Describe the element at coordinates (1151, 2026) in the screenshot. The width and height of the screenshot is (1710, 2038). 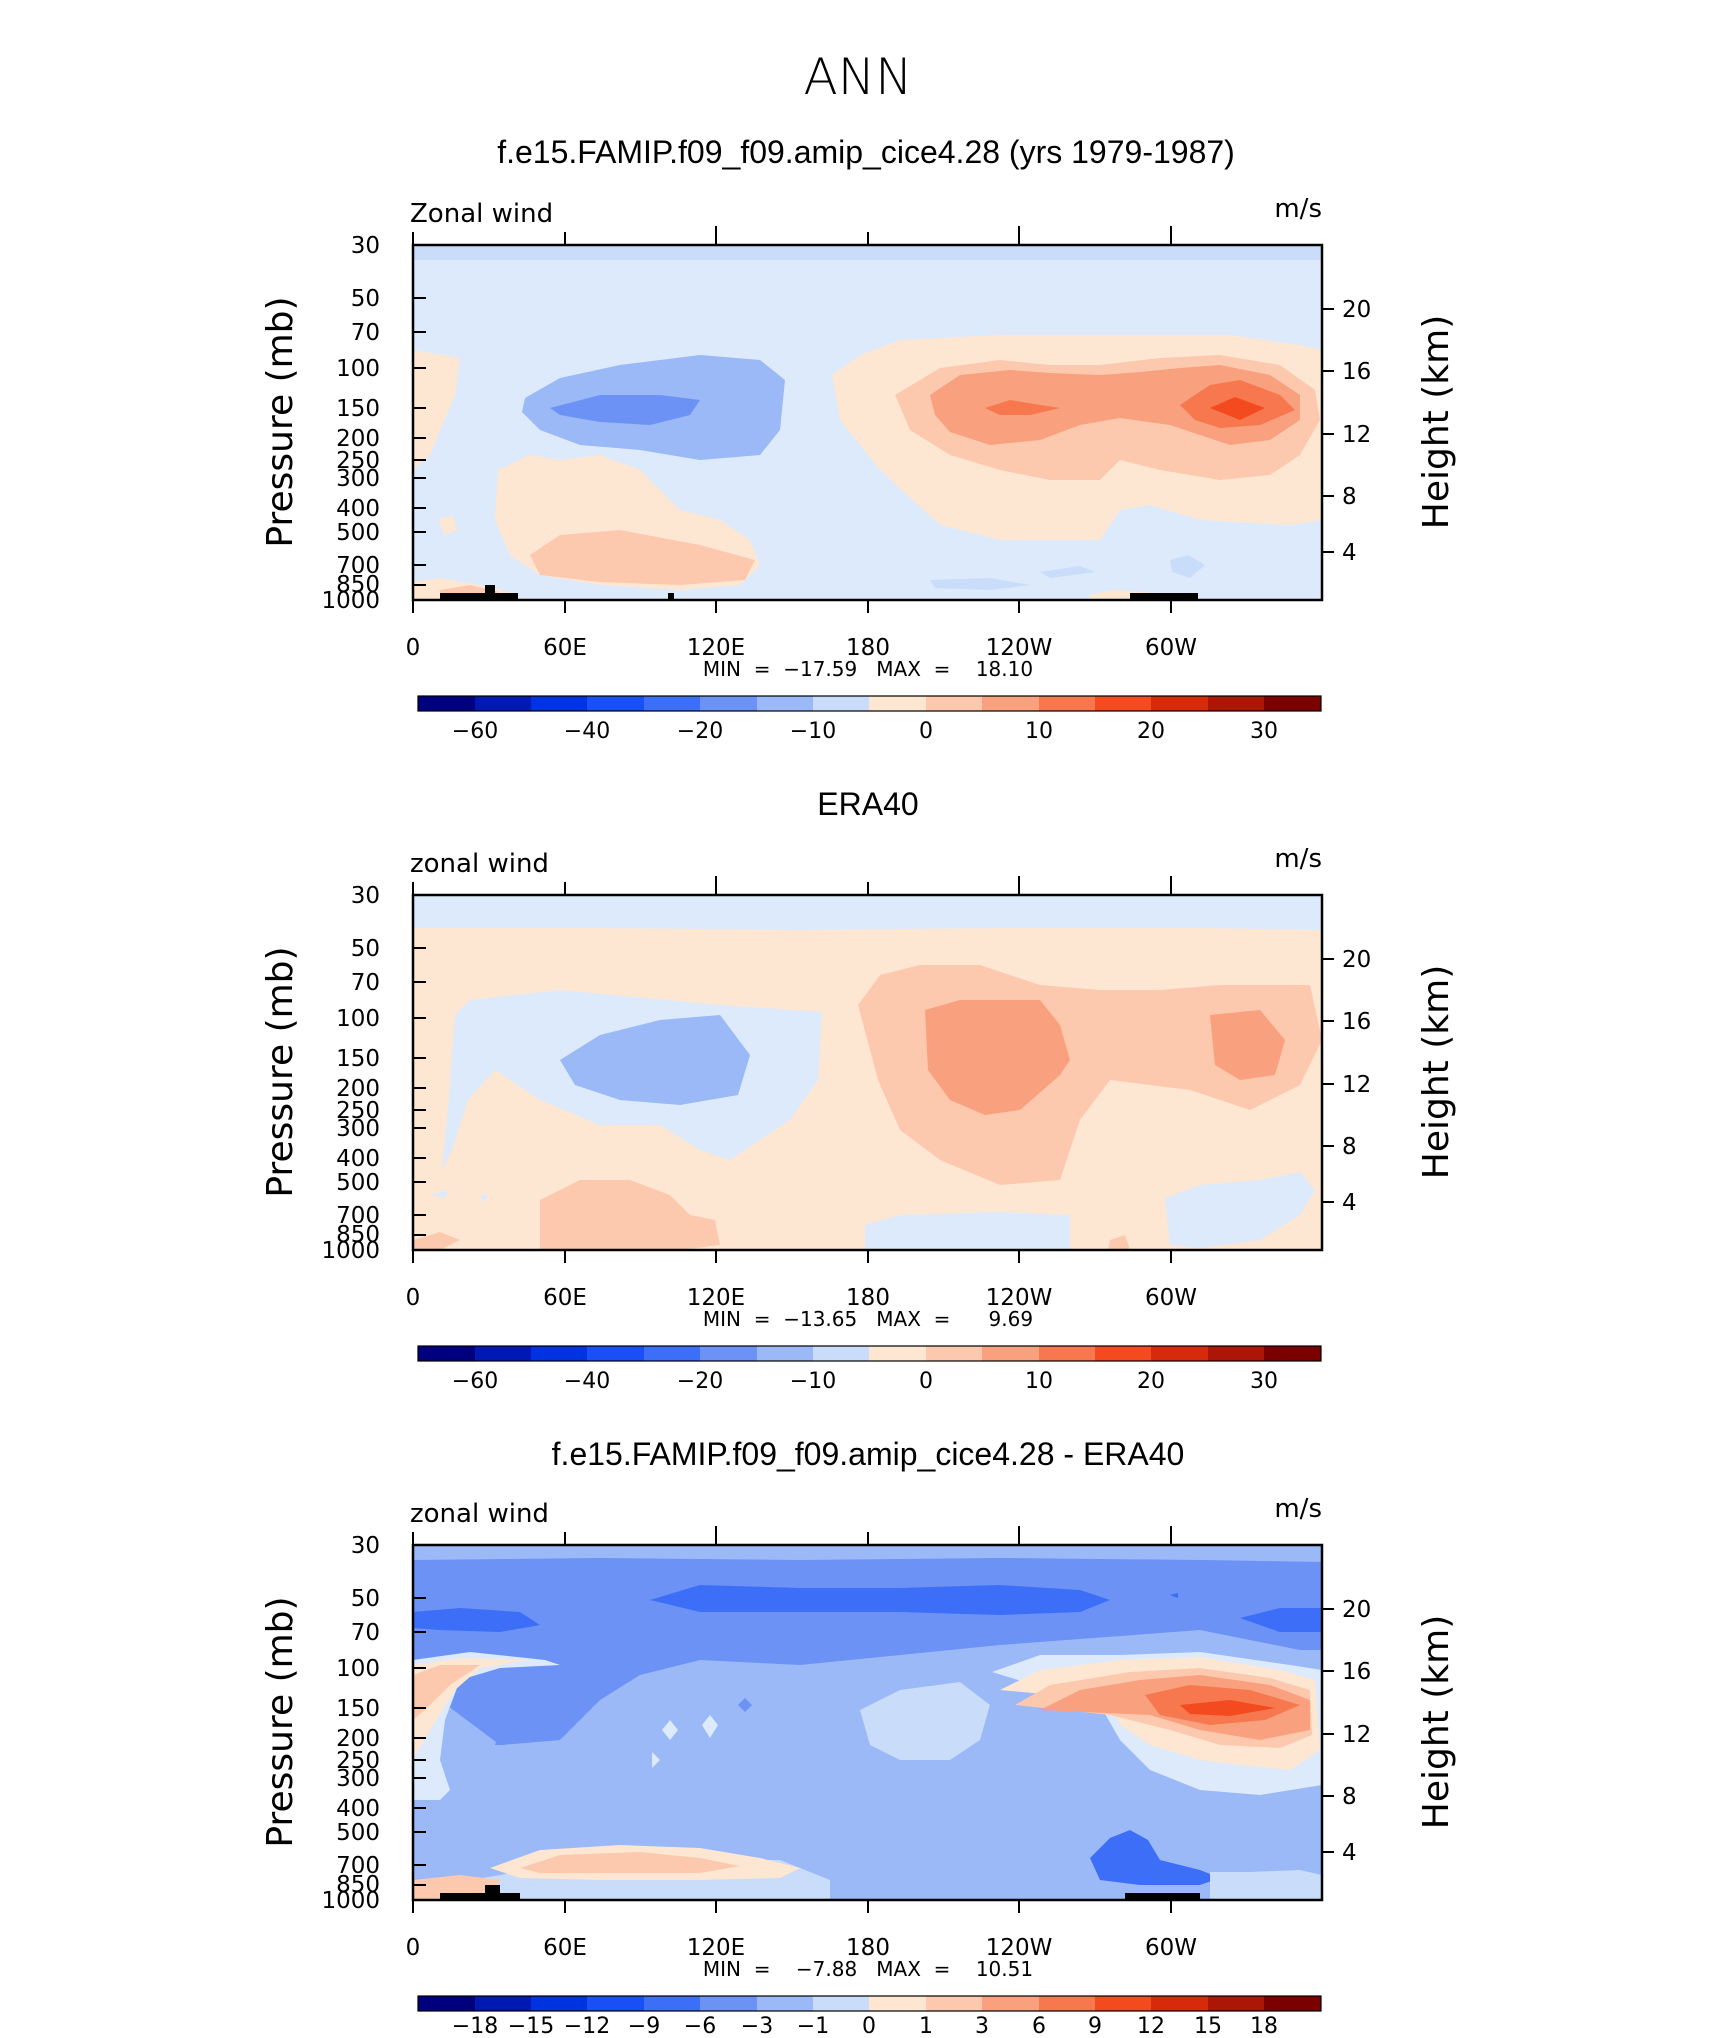
I see `colorbar-label: 12` at that location.